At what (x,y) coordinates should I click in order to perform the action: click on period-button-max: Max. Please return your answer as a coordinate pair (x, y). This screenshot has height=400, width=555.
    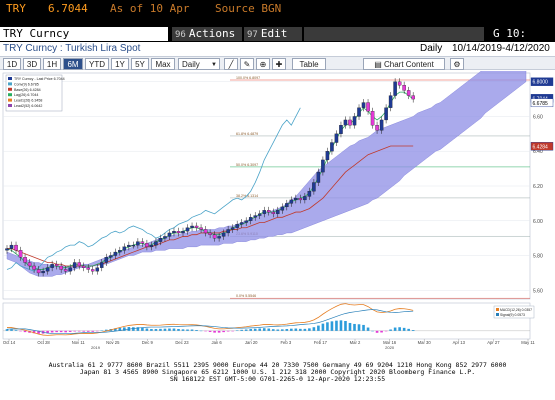
    Looking at the image, I should click on (163, 64).